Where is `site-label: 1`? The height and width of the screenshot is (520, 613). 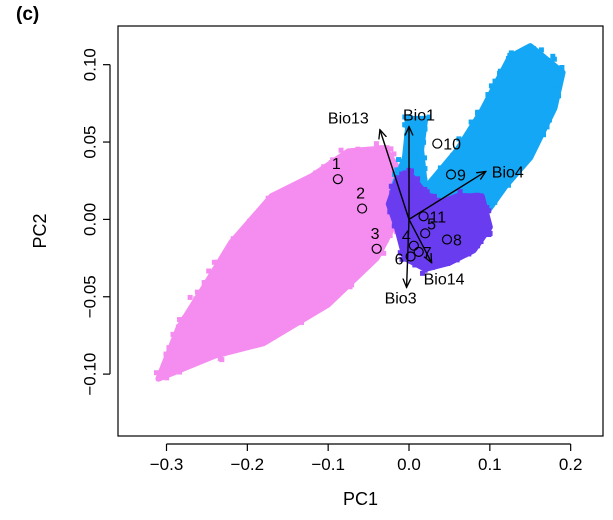
site-label: 1 is located at coordinates (336, 164).